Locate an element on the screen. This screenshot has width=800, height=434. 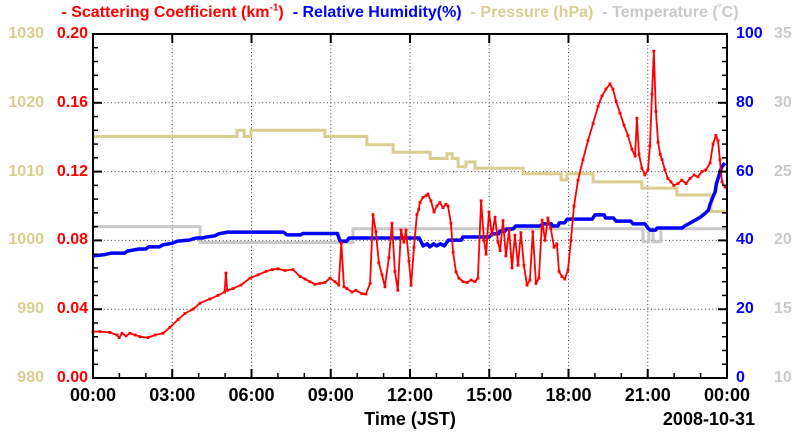
x-axis-tick: 18:00 is located at coordinates (568, 395).